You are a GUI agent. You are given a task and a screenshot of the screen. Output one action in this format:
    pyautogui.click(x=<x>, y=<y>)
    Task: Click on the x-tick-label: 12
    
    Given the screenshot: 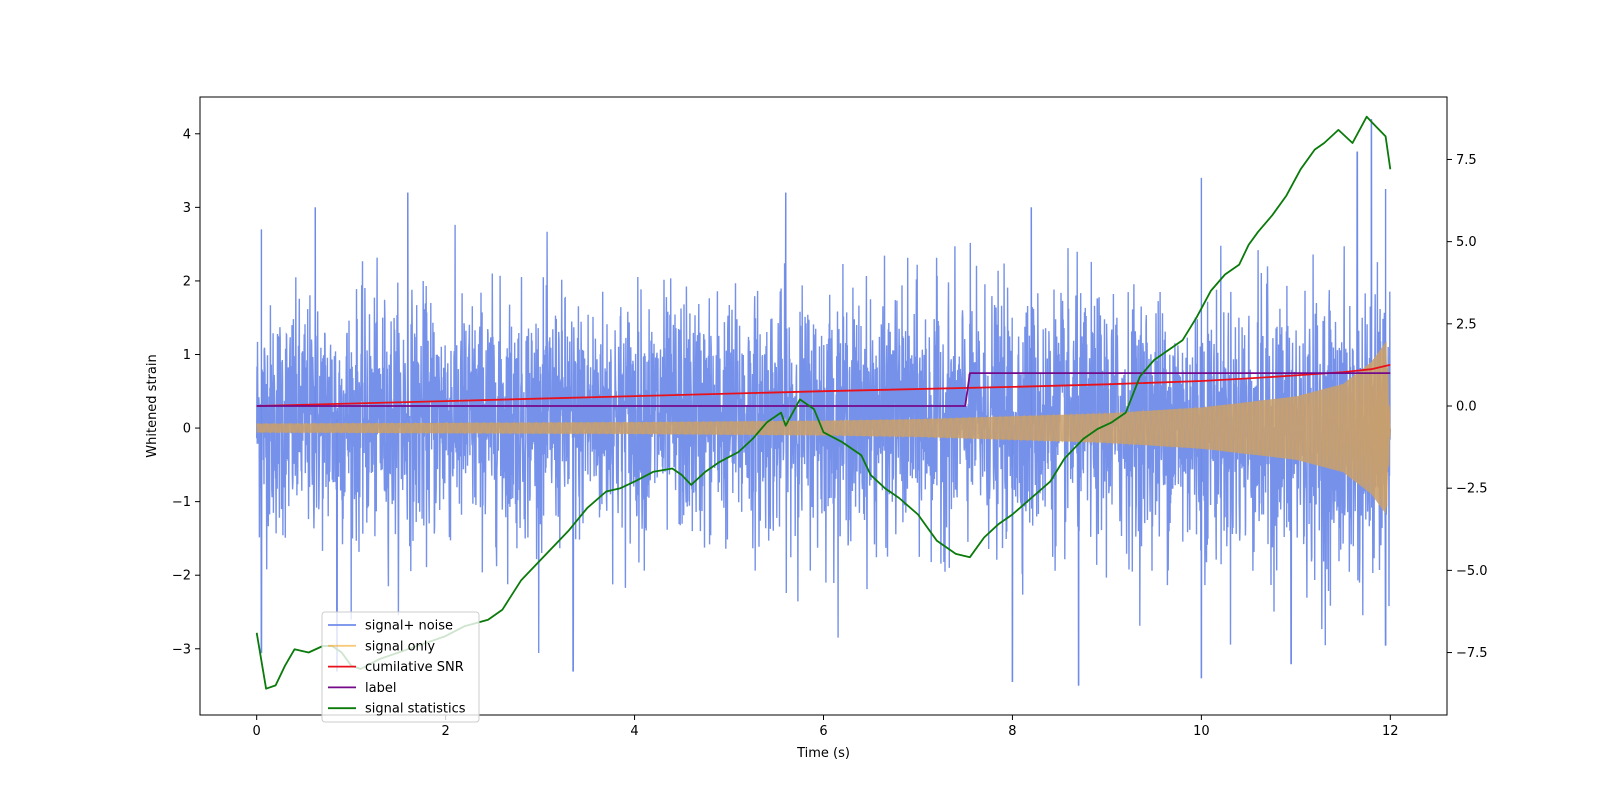 What is the action you would take?
    pyautogui.click(x=1390, y=731)
    